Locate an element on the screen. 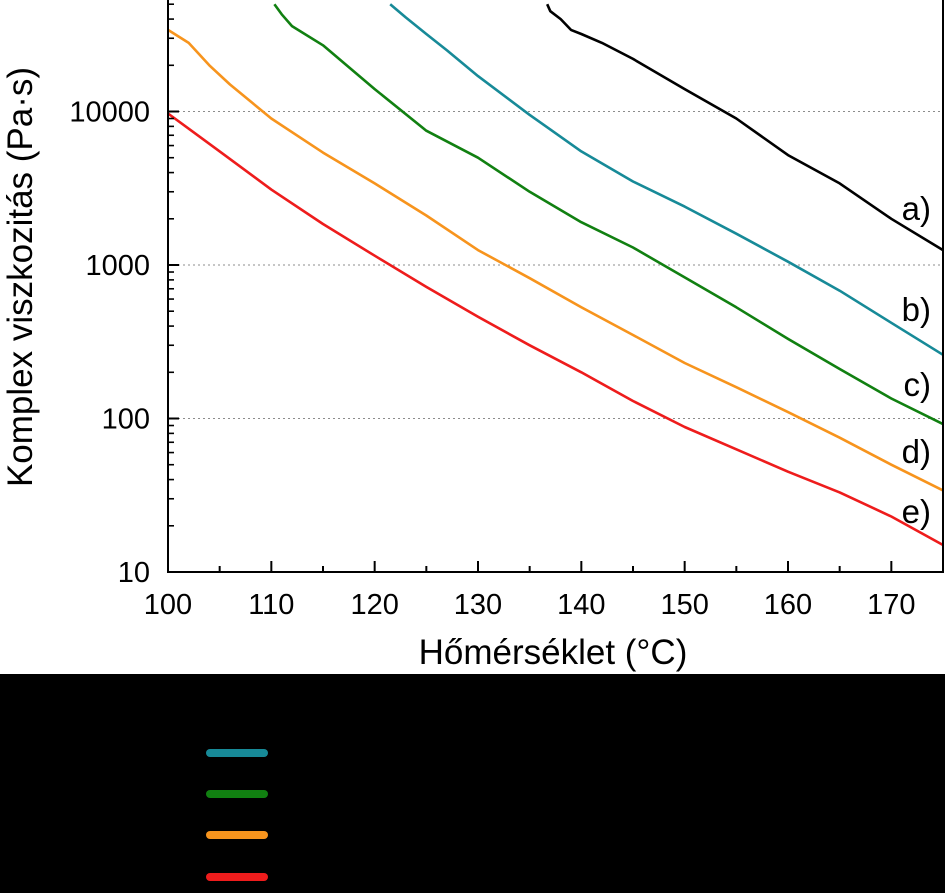 This screenshot has height=893, width=945. series-labels: a) b) c) d) e) is located at coordinates (916, 360).